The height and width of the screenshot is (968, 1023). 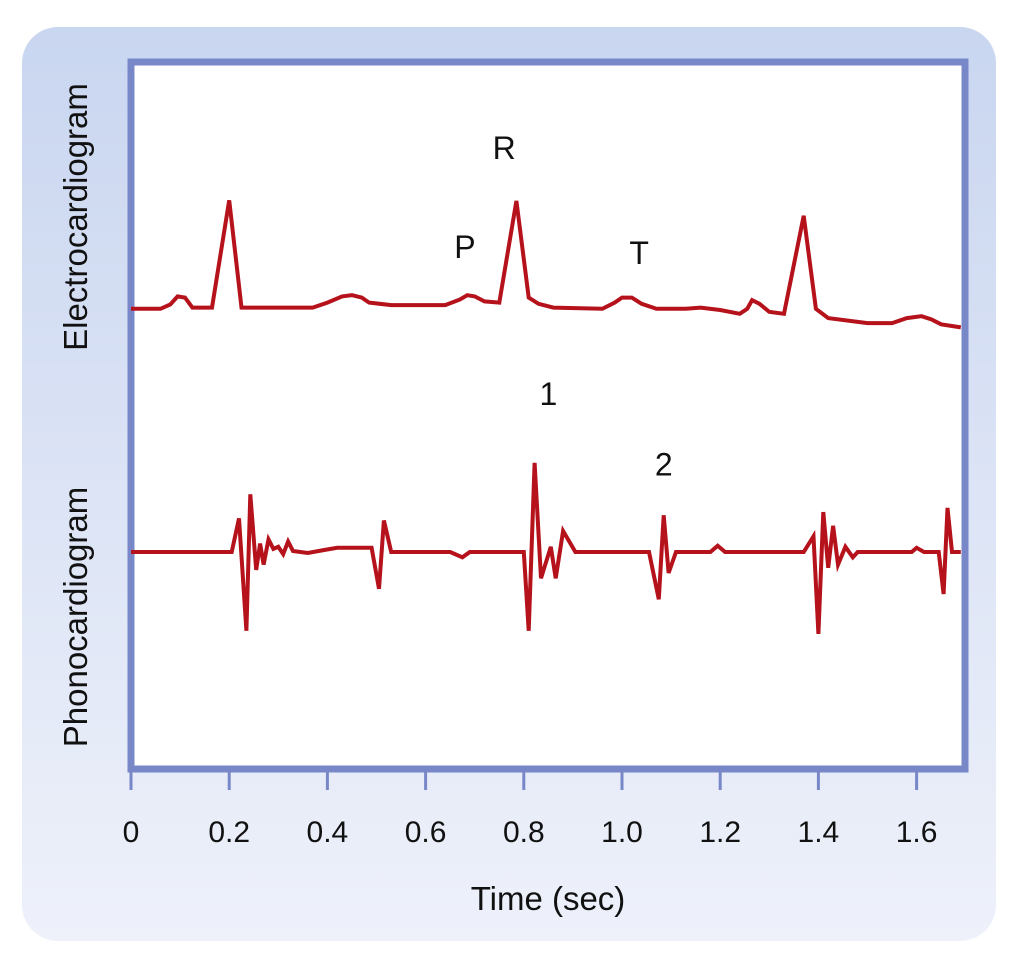 What do you see at coordinates (548, 394) in the screenshot?
I see `annotation-1: 1` at bounding box center [548, 394].